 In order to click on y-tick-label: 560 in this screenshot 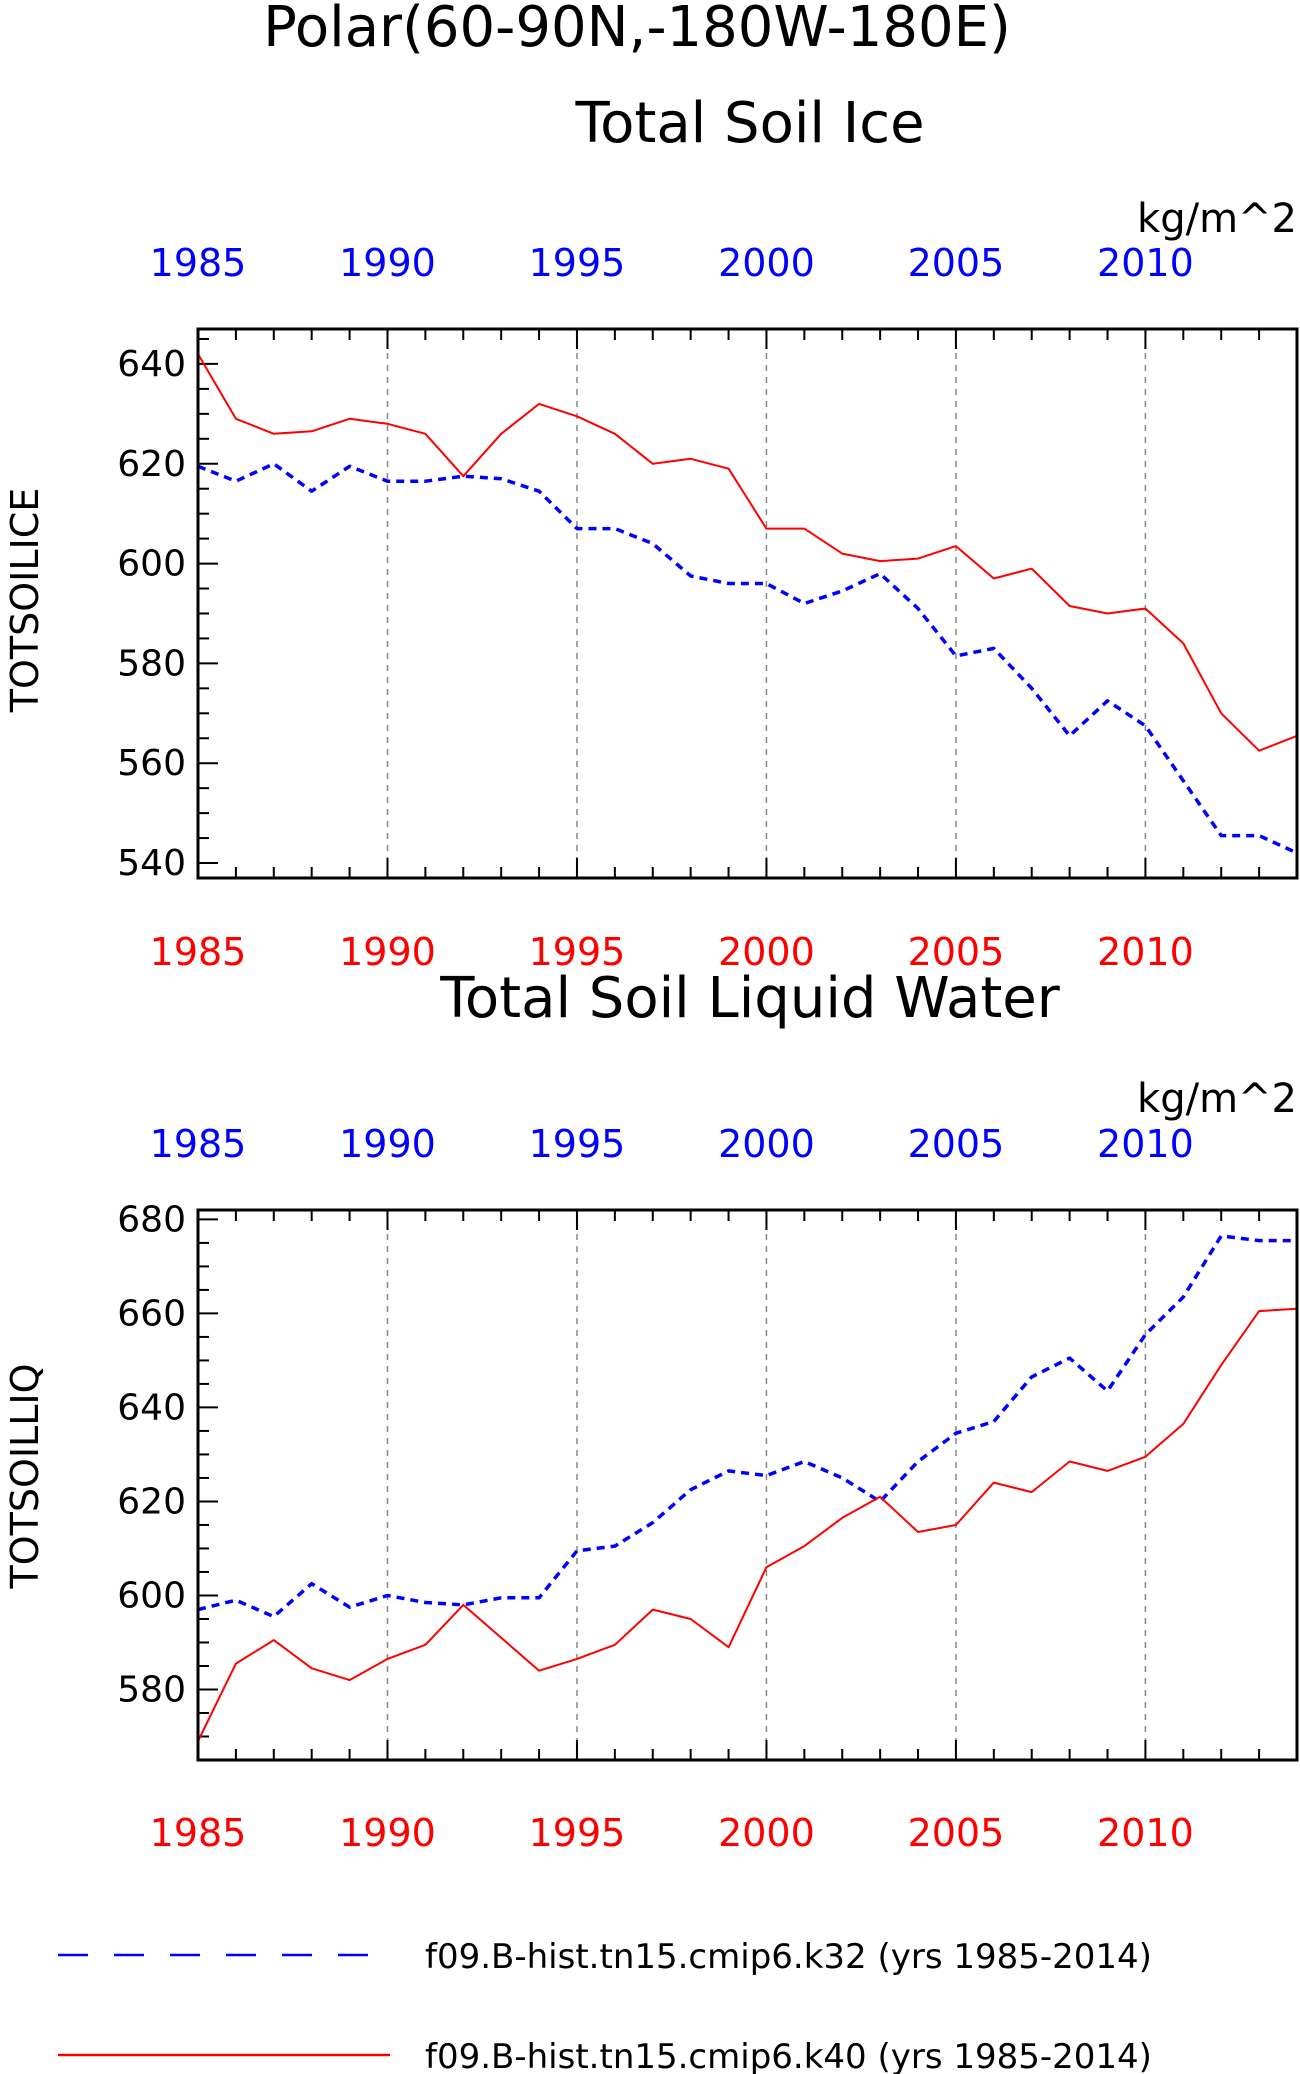, I will do `click(151, 763)`.